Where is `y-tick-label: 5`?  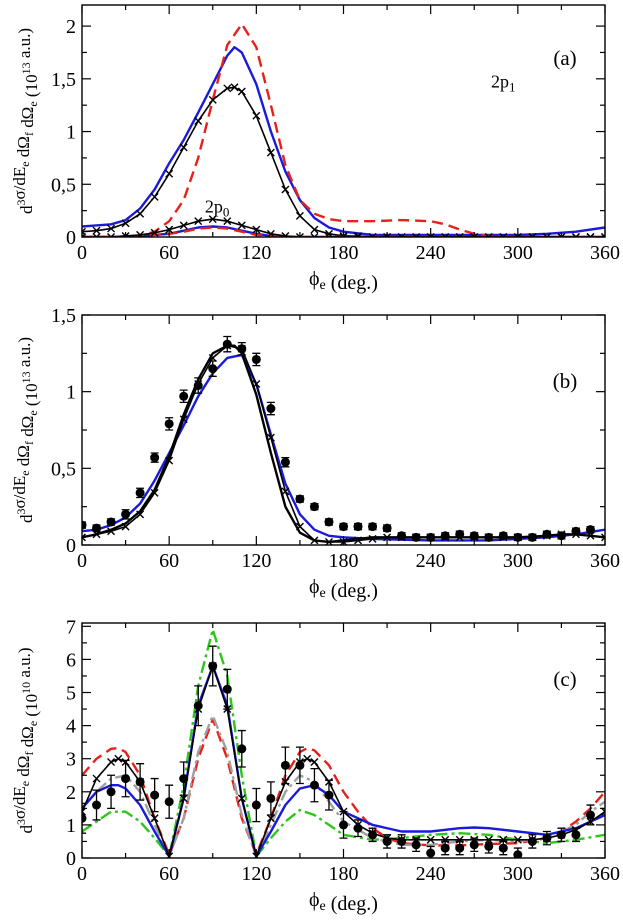
y-tick-label: 5 is located at coordinates (71, 694).